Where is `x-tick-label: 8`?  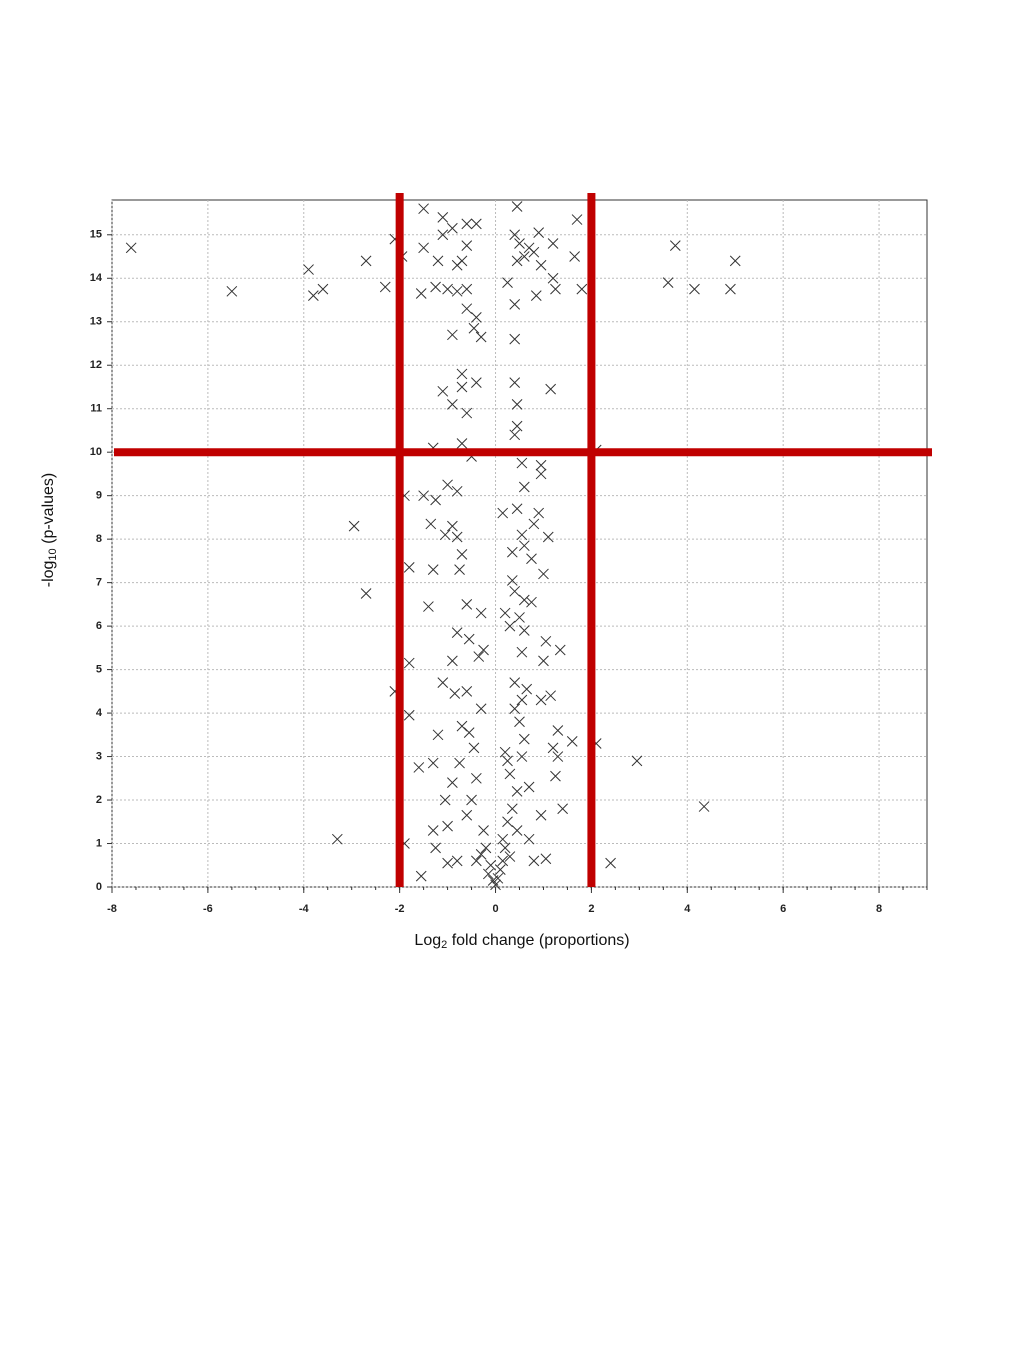 x-tick-label: 8 is located at coordinates (879, 909).